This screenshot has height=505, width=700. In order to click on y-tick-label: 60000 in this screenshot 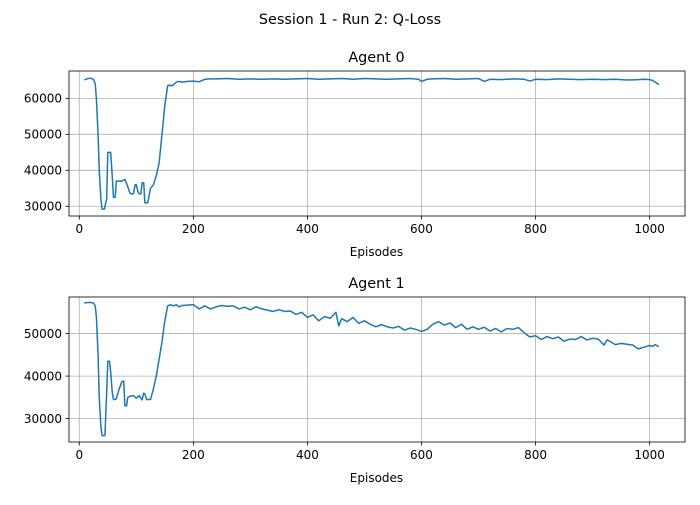, I will do `click(43, 99)`.